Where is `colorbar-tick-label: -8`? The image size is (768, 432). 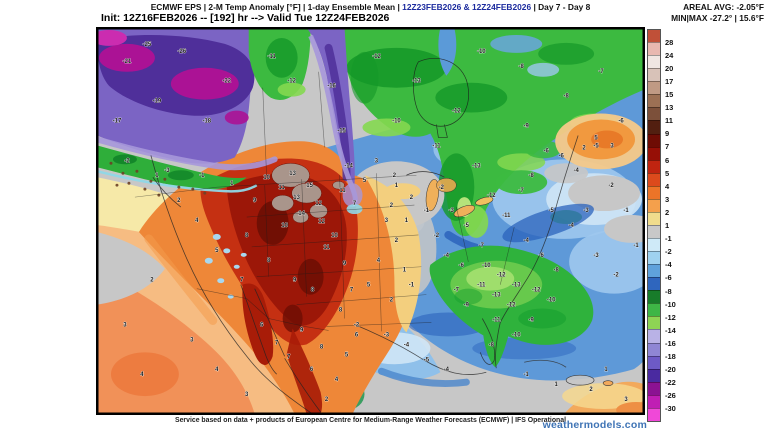
colorbar-tick-label: -8 is located at coordinates (668, 291).